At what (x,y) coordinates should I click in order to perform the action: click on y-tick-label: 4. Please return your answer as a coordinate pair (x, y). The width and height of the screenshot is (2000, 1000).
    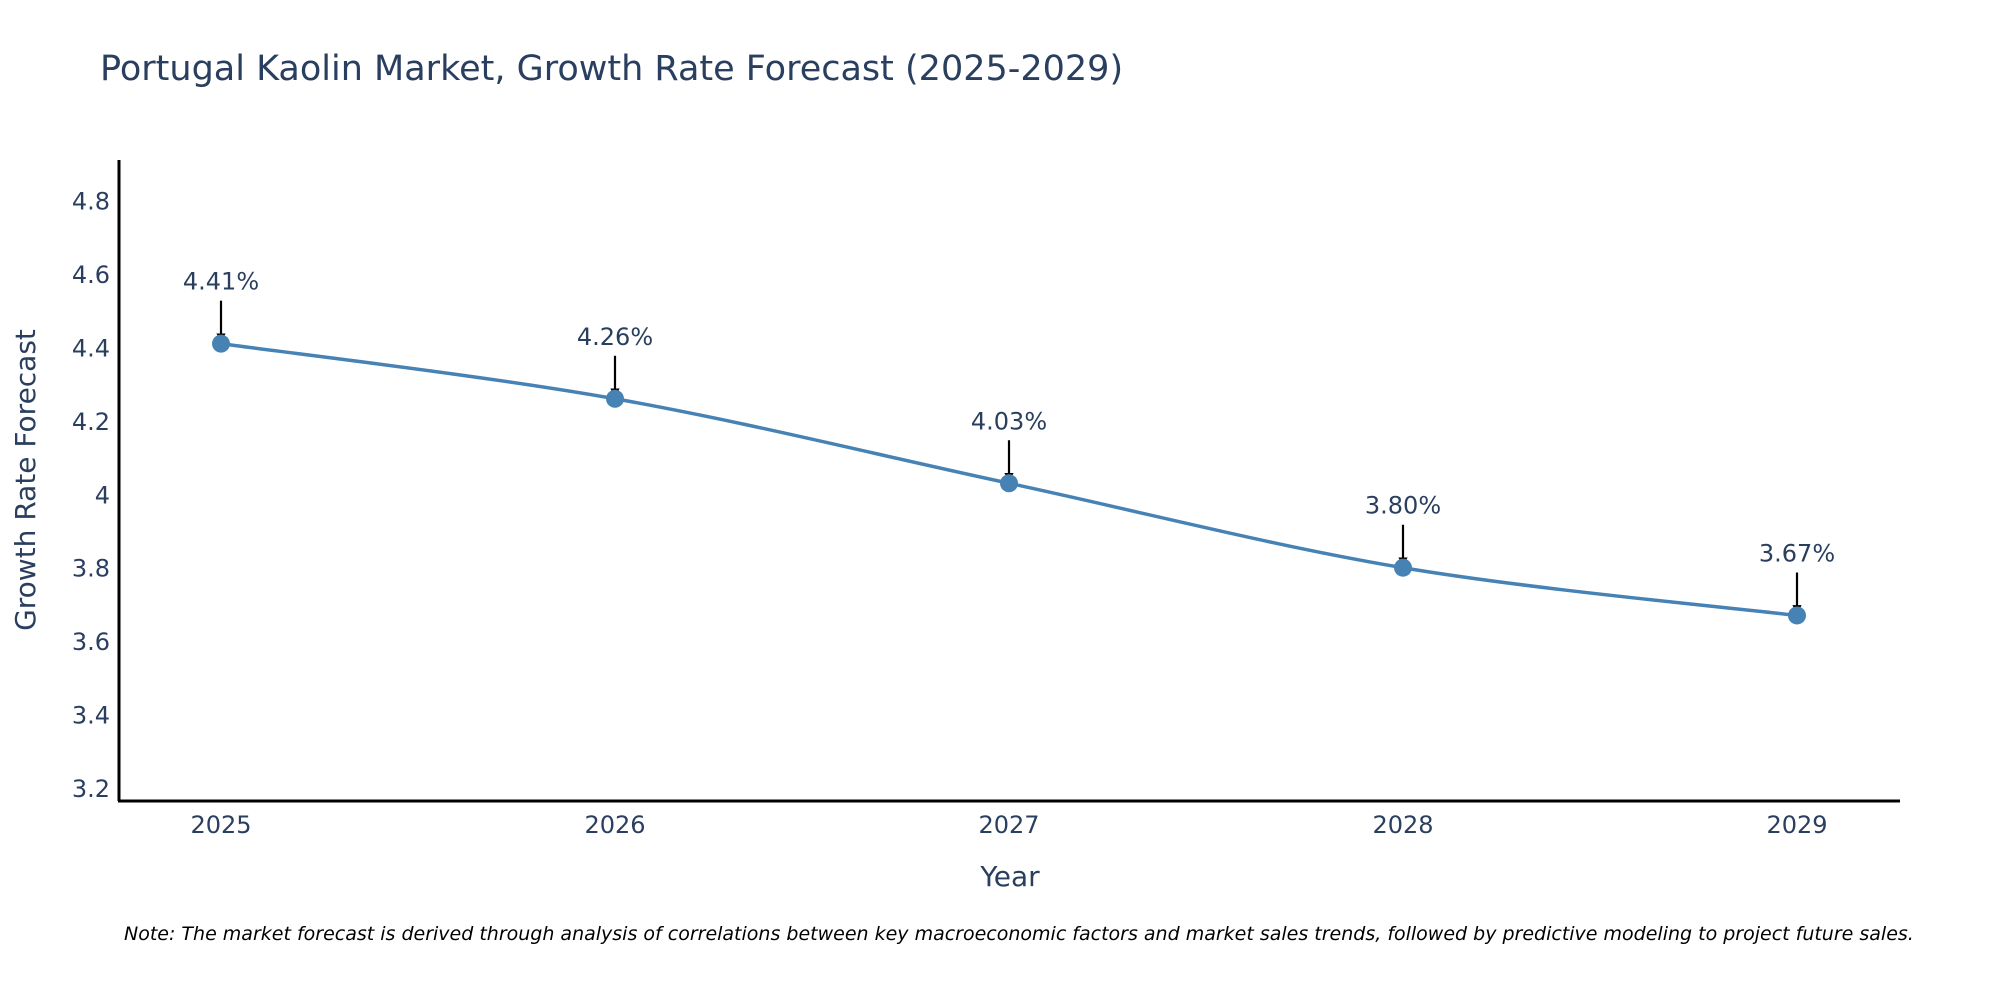
    Looking at the image, I should click on (102, 495).